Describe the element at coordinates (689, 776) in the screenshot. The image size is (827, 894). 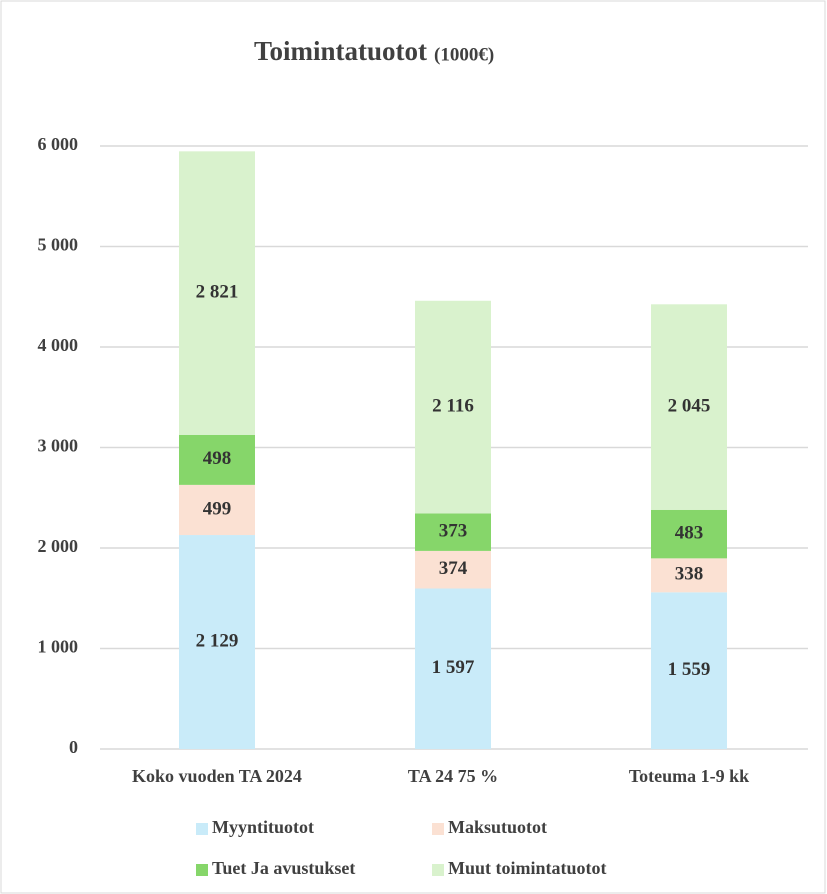
I see `x-tick-label: Toteuma 1-9 kk` at that location.